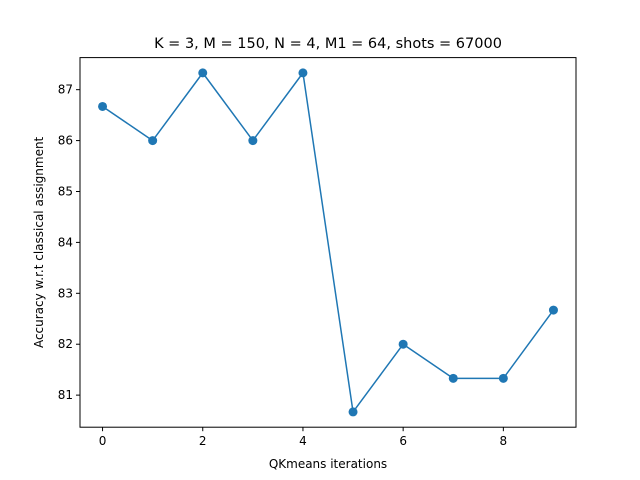 Image resolution: width=640 pixels, height=480 pixels. Describe the element at coordinates (504, 441) in the screenshot. I see `x-tick-label: 8` at that location.